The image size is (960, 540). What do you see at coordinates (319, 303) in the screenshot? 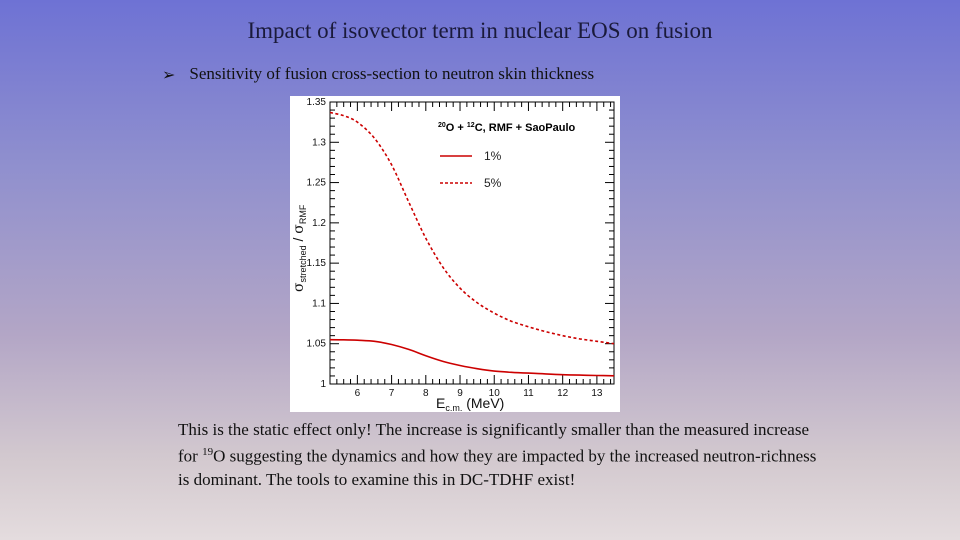
I see `y-tick-label: 1.1` at bounding box center [319, 303].